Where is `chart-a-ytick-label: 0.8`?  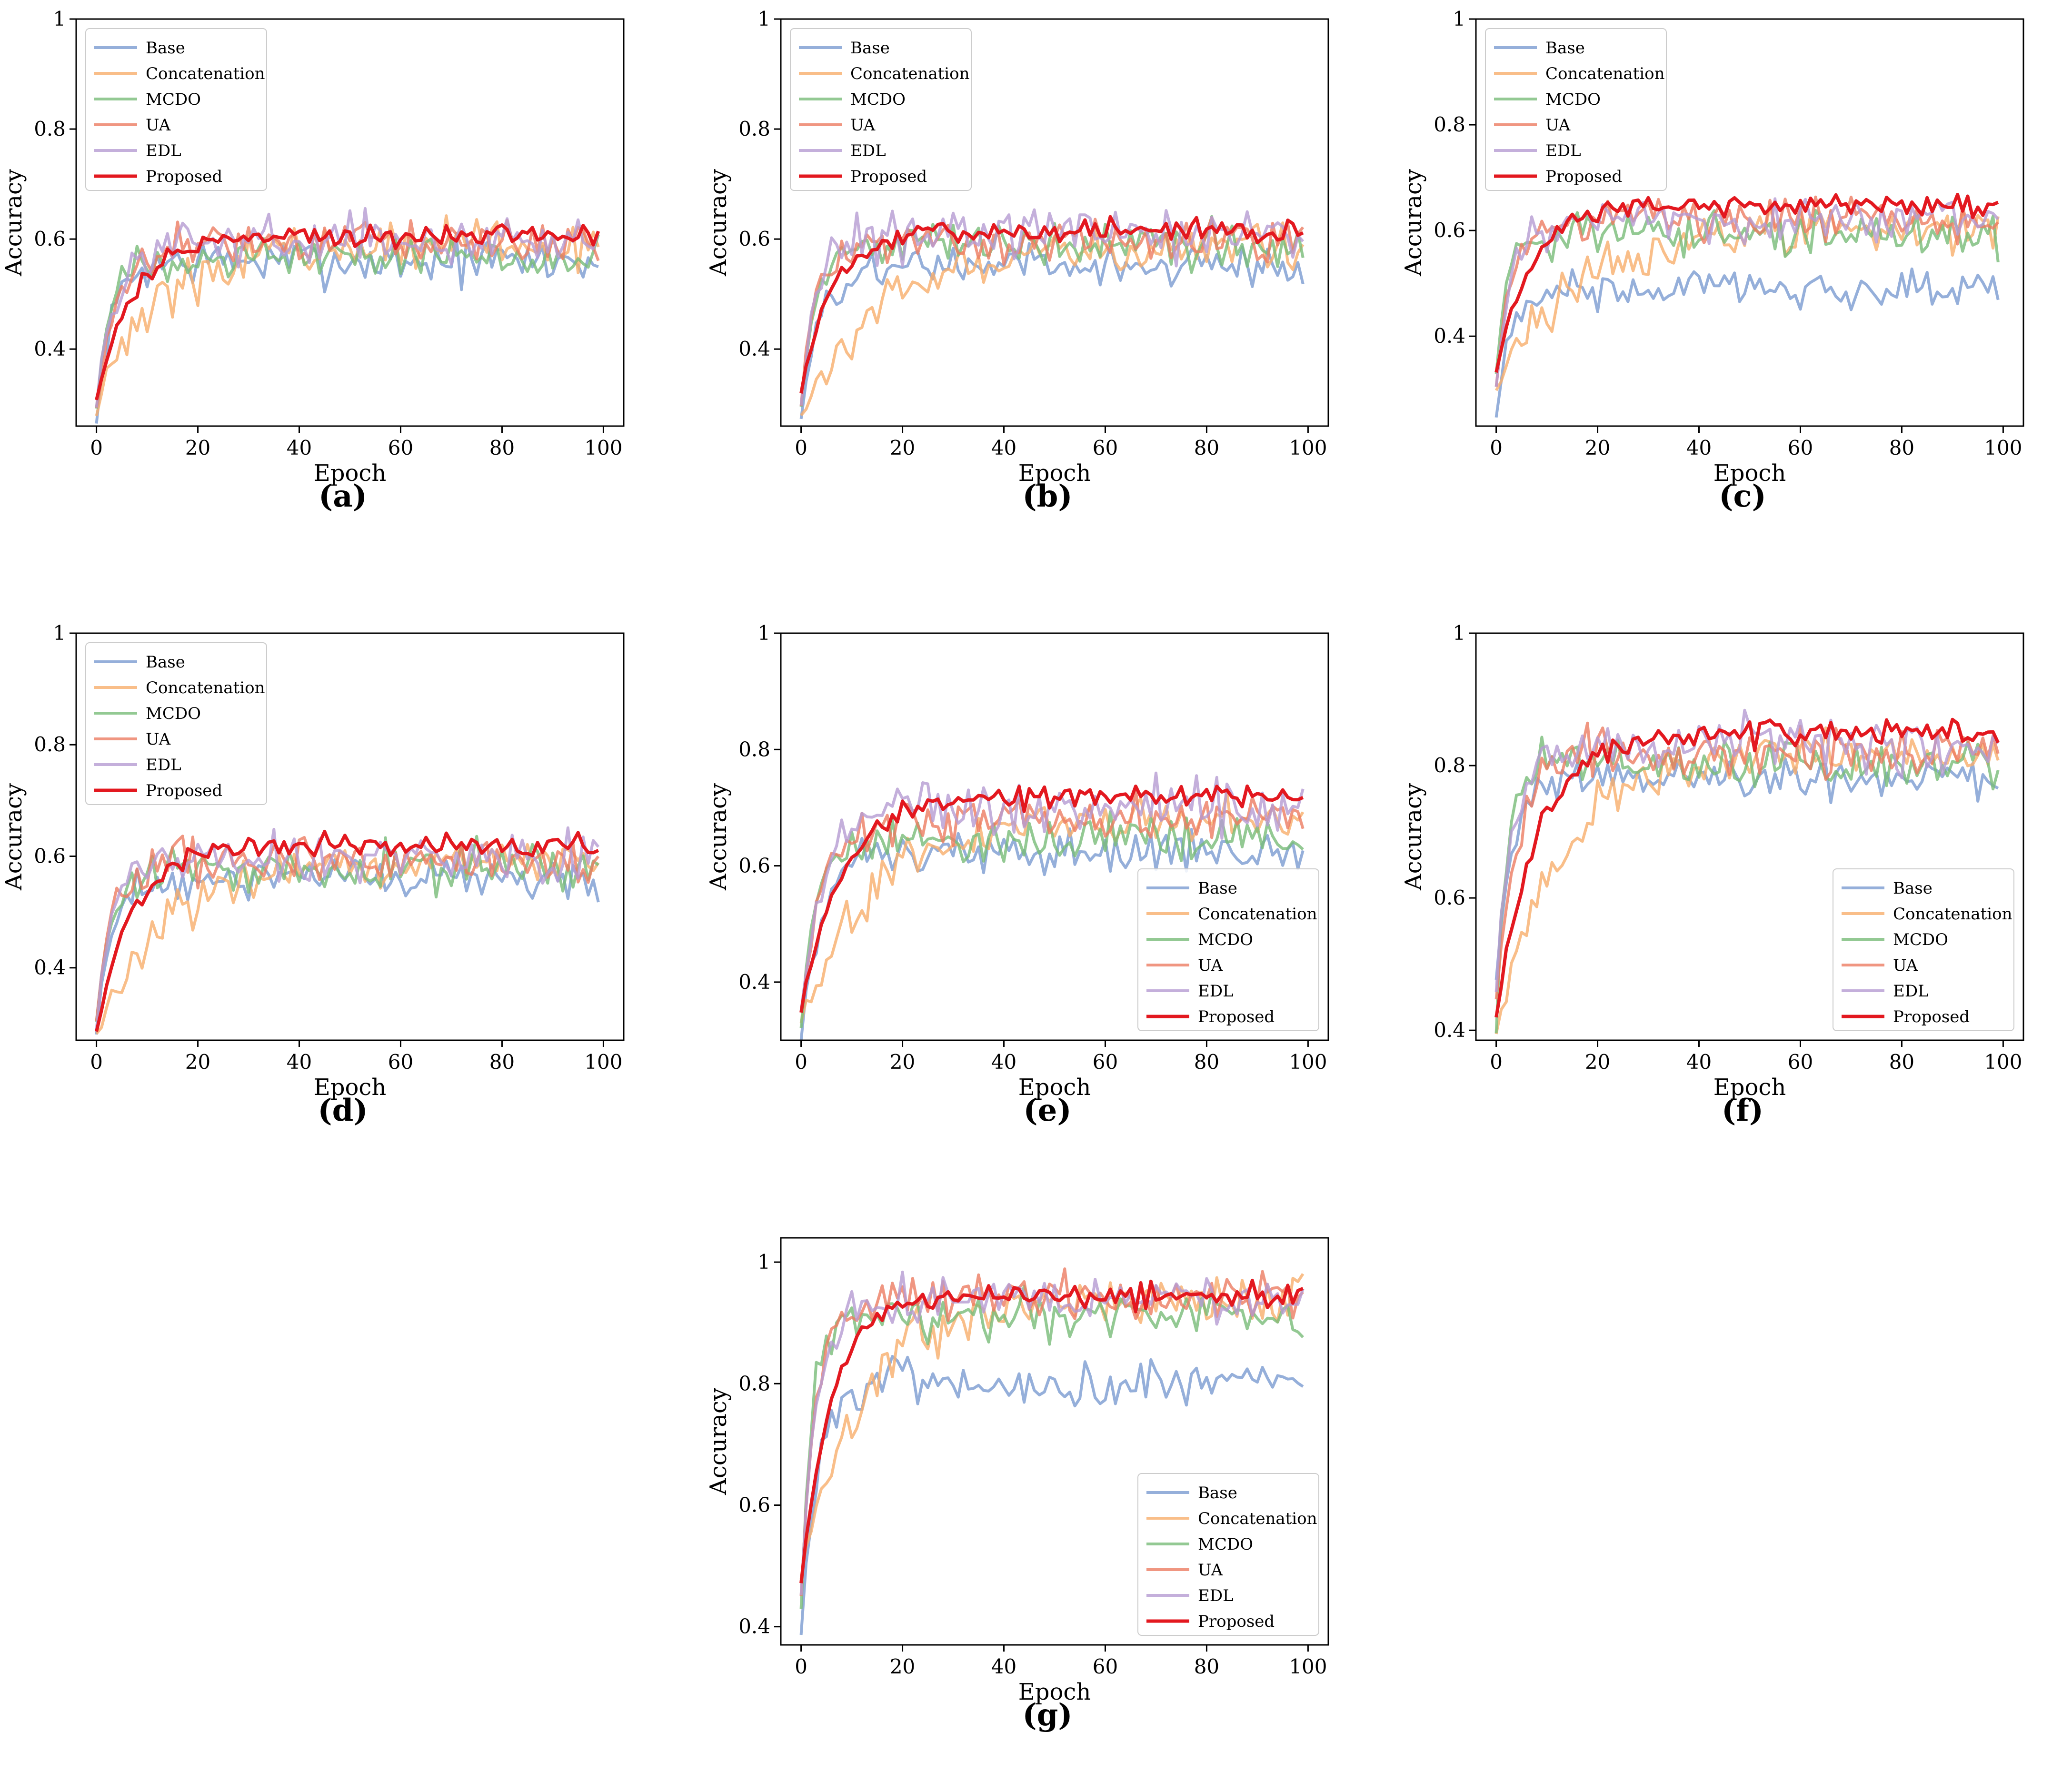 chart-a-ytick-label: 0.8 is located at coordinates (50, 128).